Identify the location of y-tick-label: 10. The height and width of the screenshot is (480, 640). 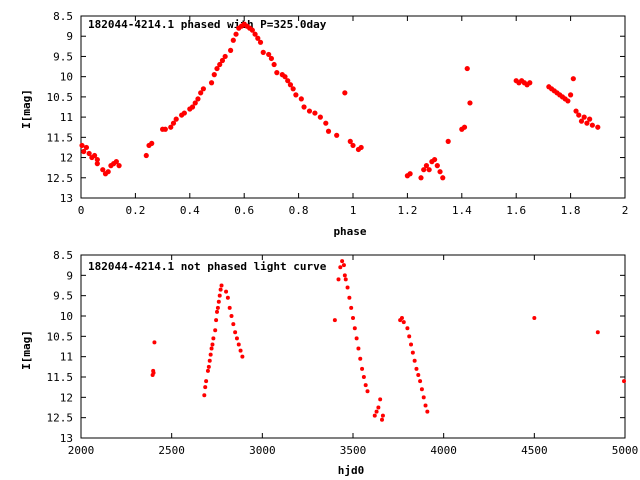
(66, 316).